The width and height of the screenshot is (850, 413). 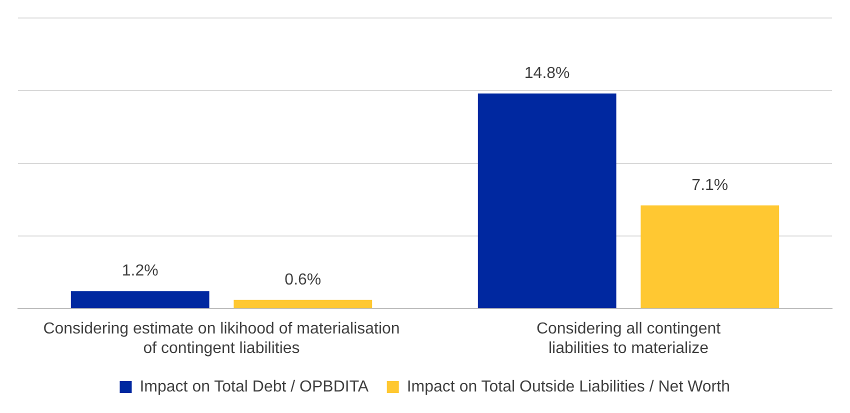 I want to click on legend-label: Impact on Total Outside Liabilities / Net Worth, so click(x=568, y=387).